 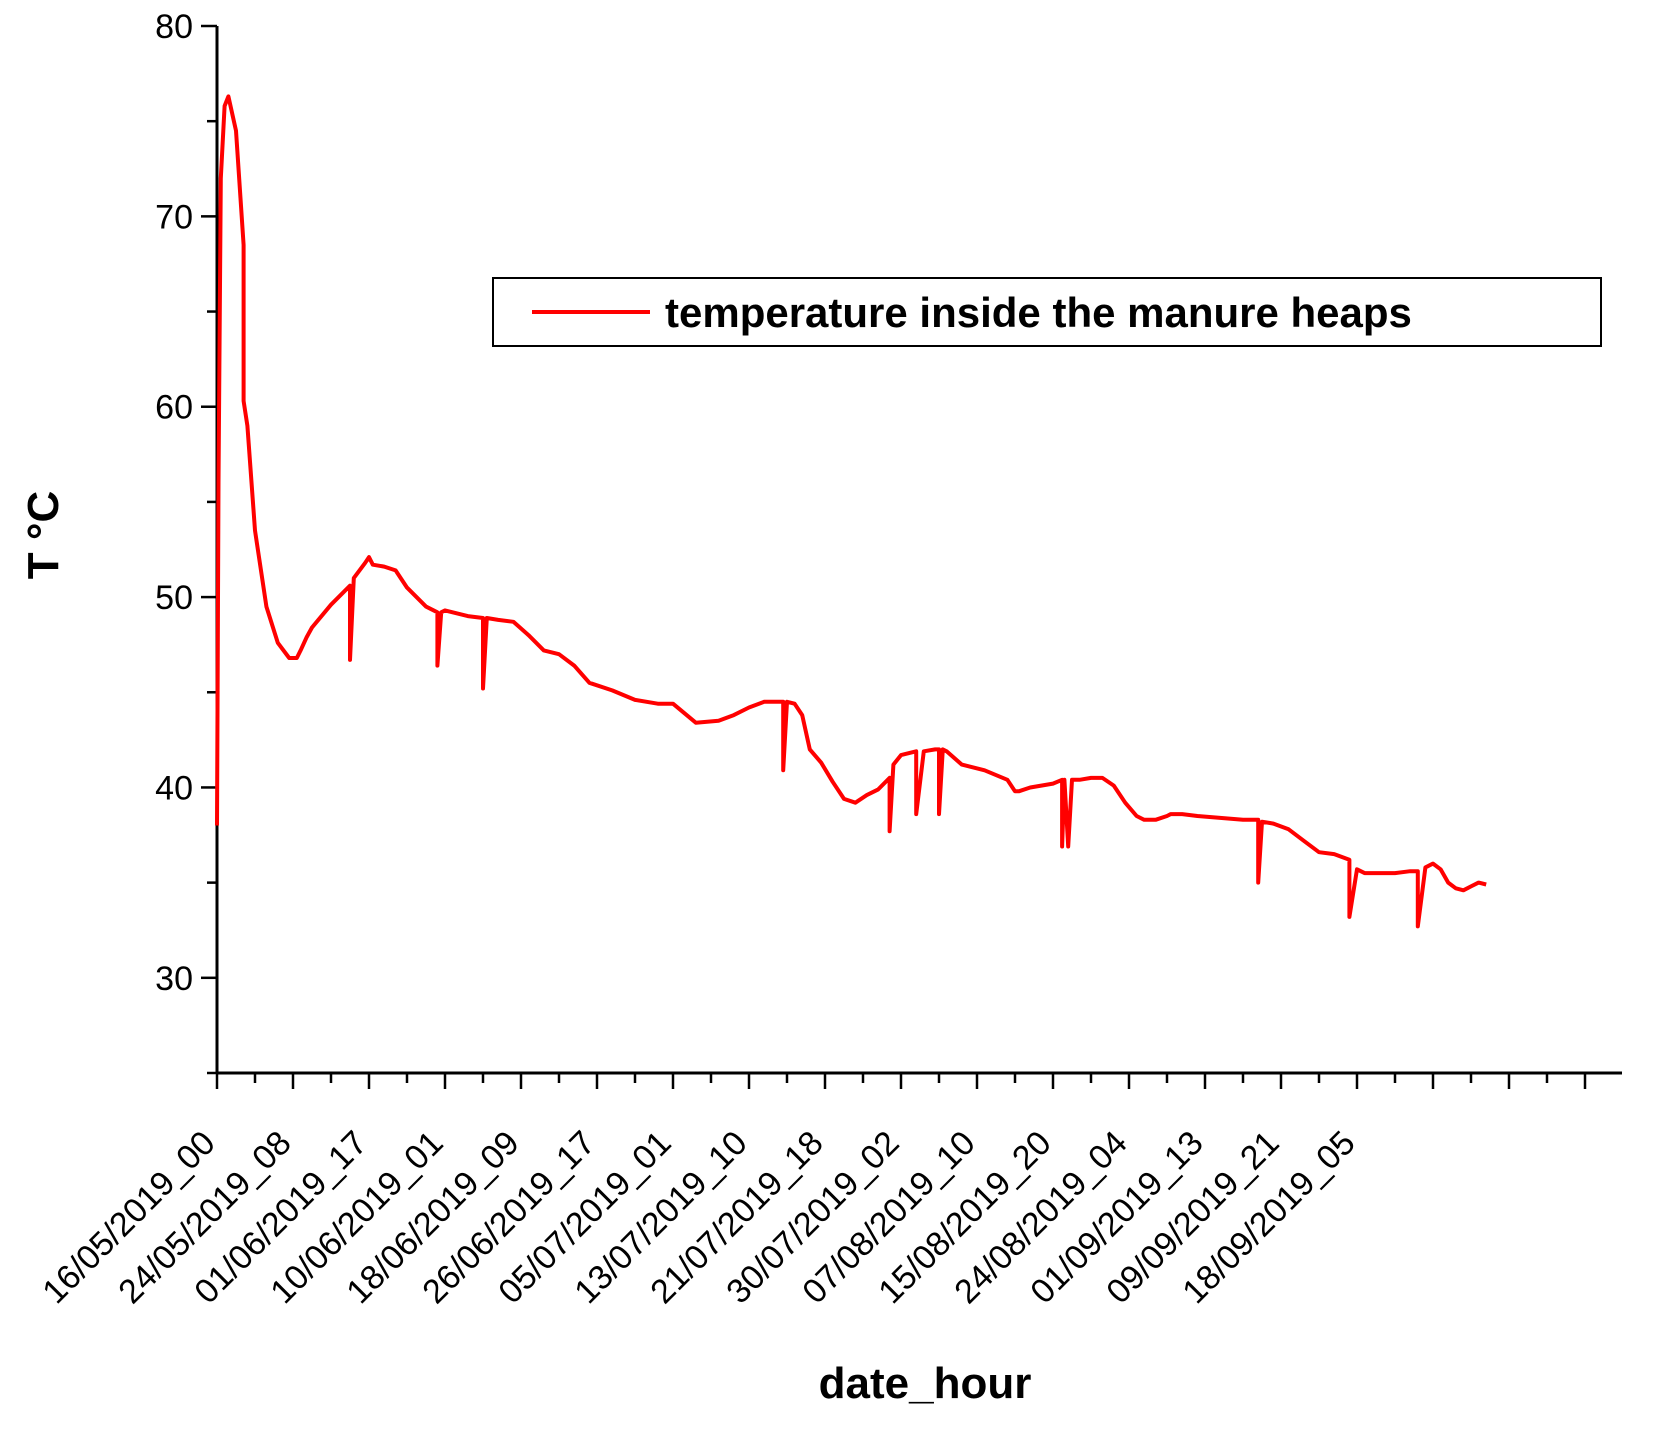 What do you see at coordinates (174, 217) in the screenshot?
I see `y-tick-label: 70` at bounding box center [174, 217].